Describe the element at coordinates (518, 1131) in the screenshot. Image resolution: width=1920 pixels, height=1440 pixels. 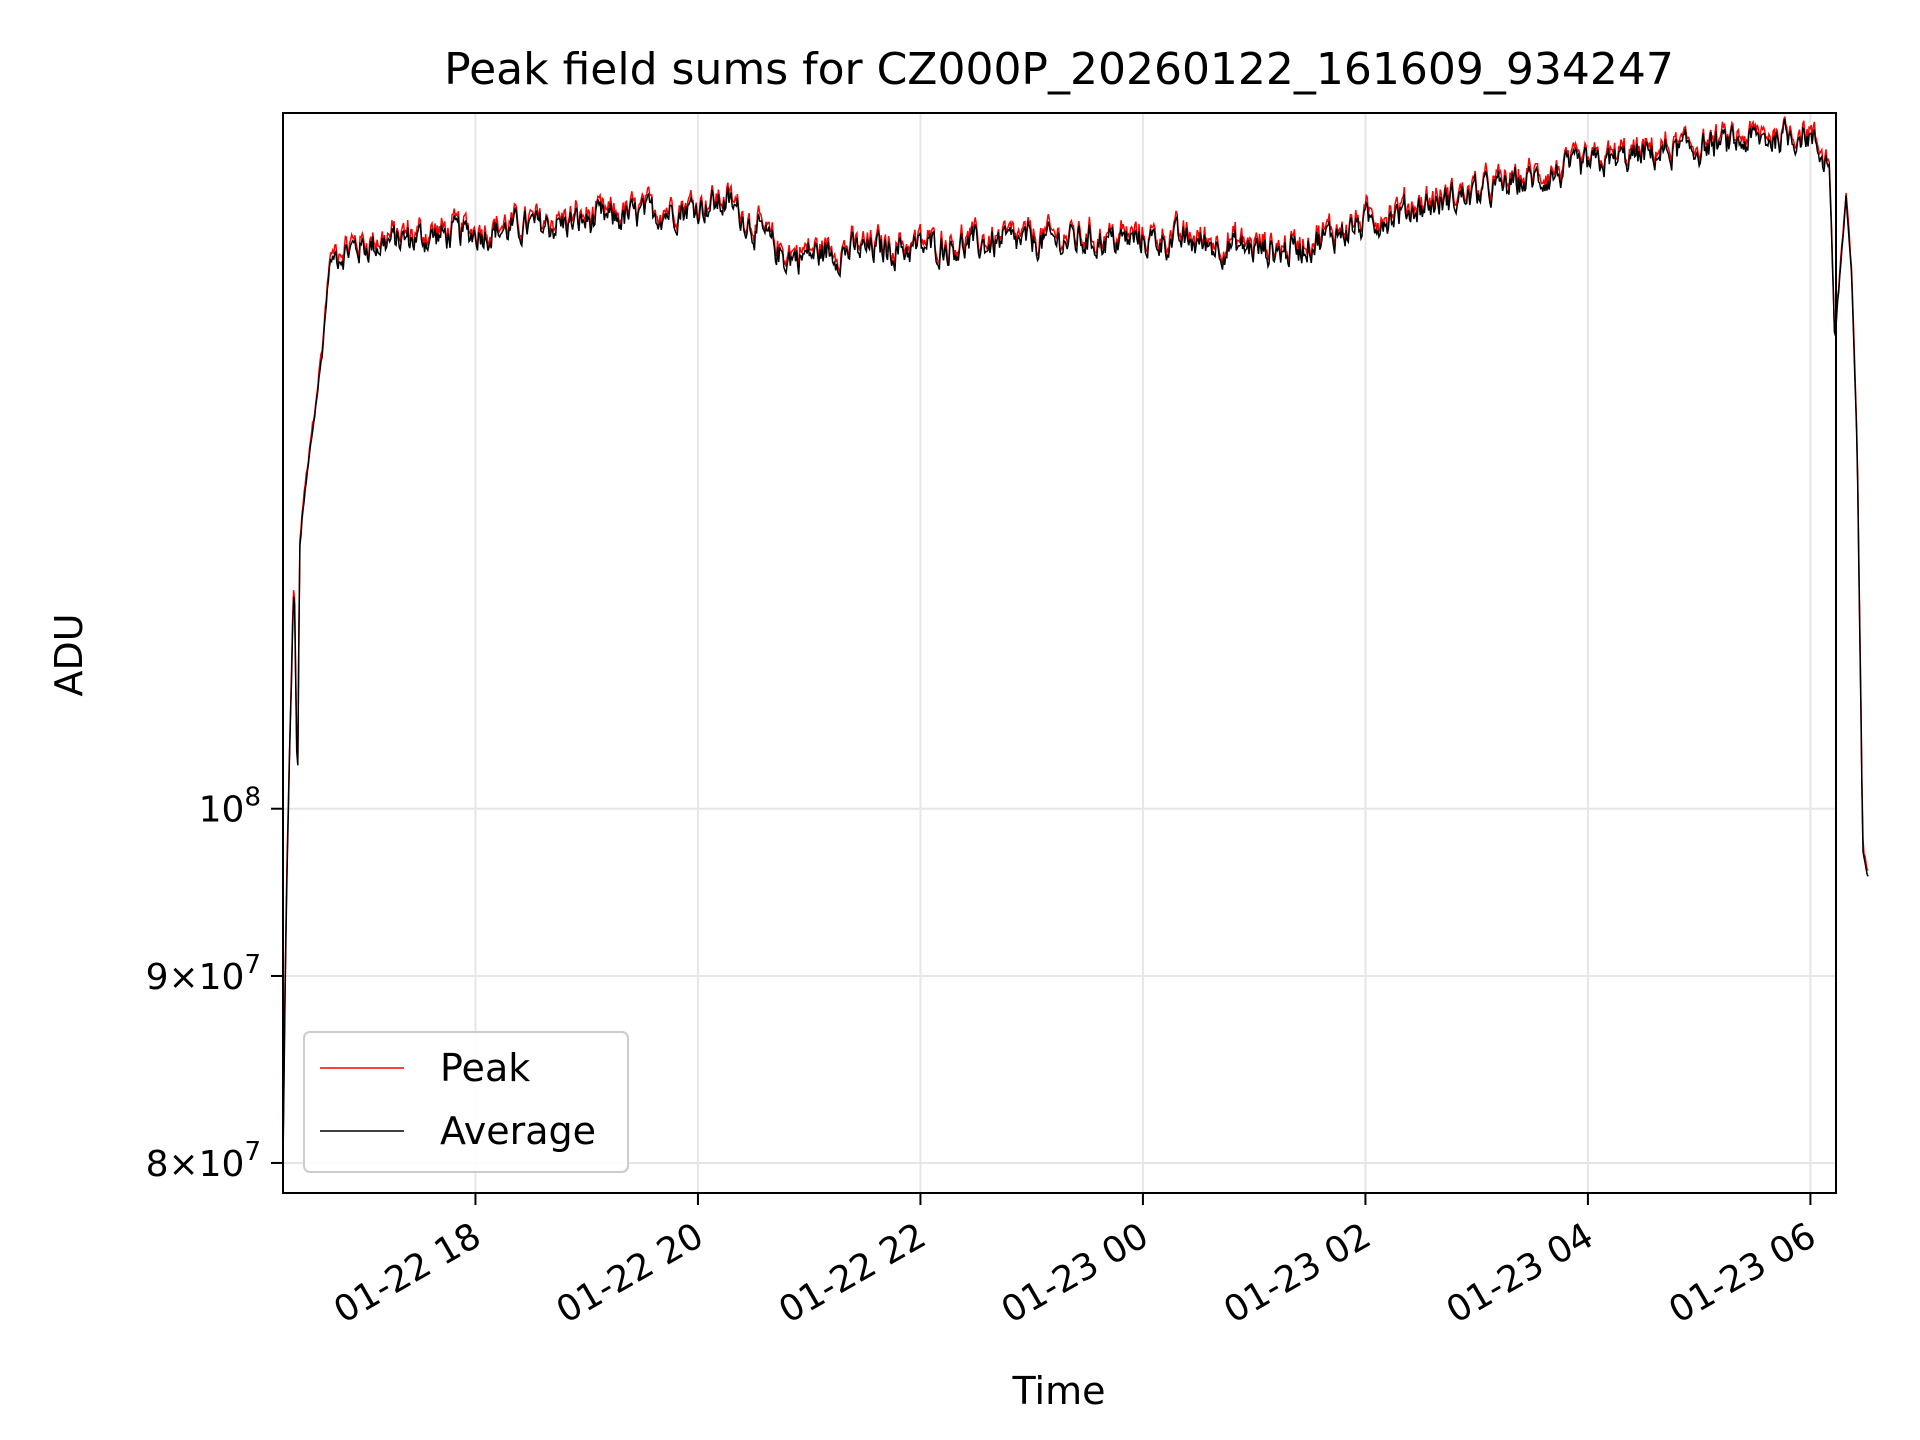
I see `legend-label-average: Average` at that location.